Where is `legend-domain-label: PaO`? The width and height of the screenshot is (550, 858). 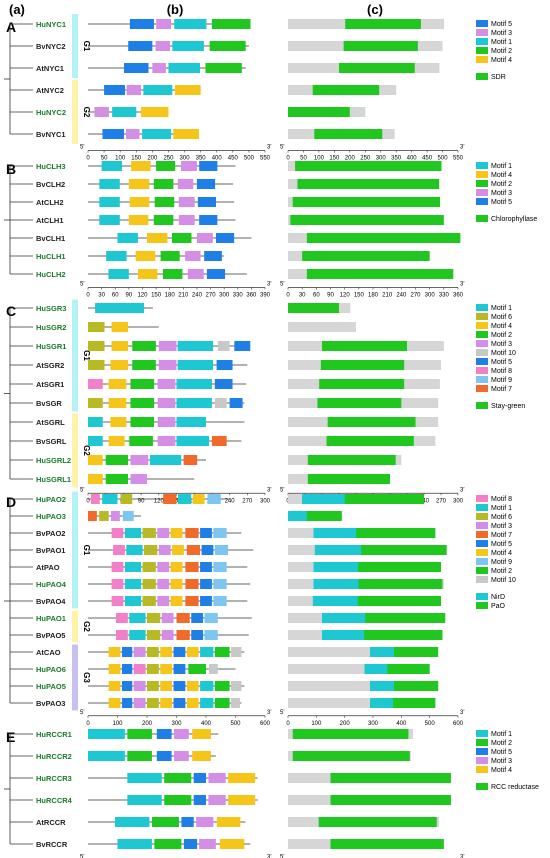
legend-domain-label: PaO is located at coordinates (498, 606).